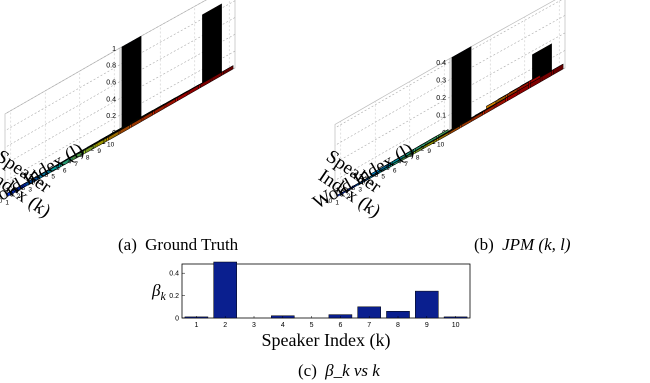  Describe the element at coordinates (225, 325) in the screenshot. I see `x-tick-label: 2` at that location.